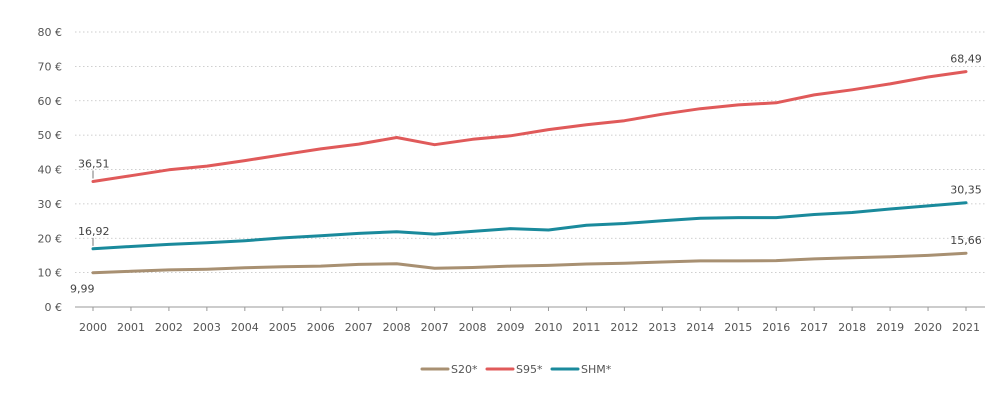 This screenshot has height=413, width=1007. What do you see at coordinates (82, 289) in the screenshot?
I see `data-label: 9,99` at bounding box center [82, 289].